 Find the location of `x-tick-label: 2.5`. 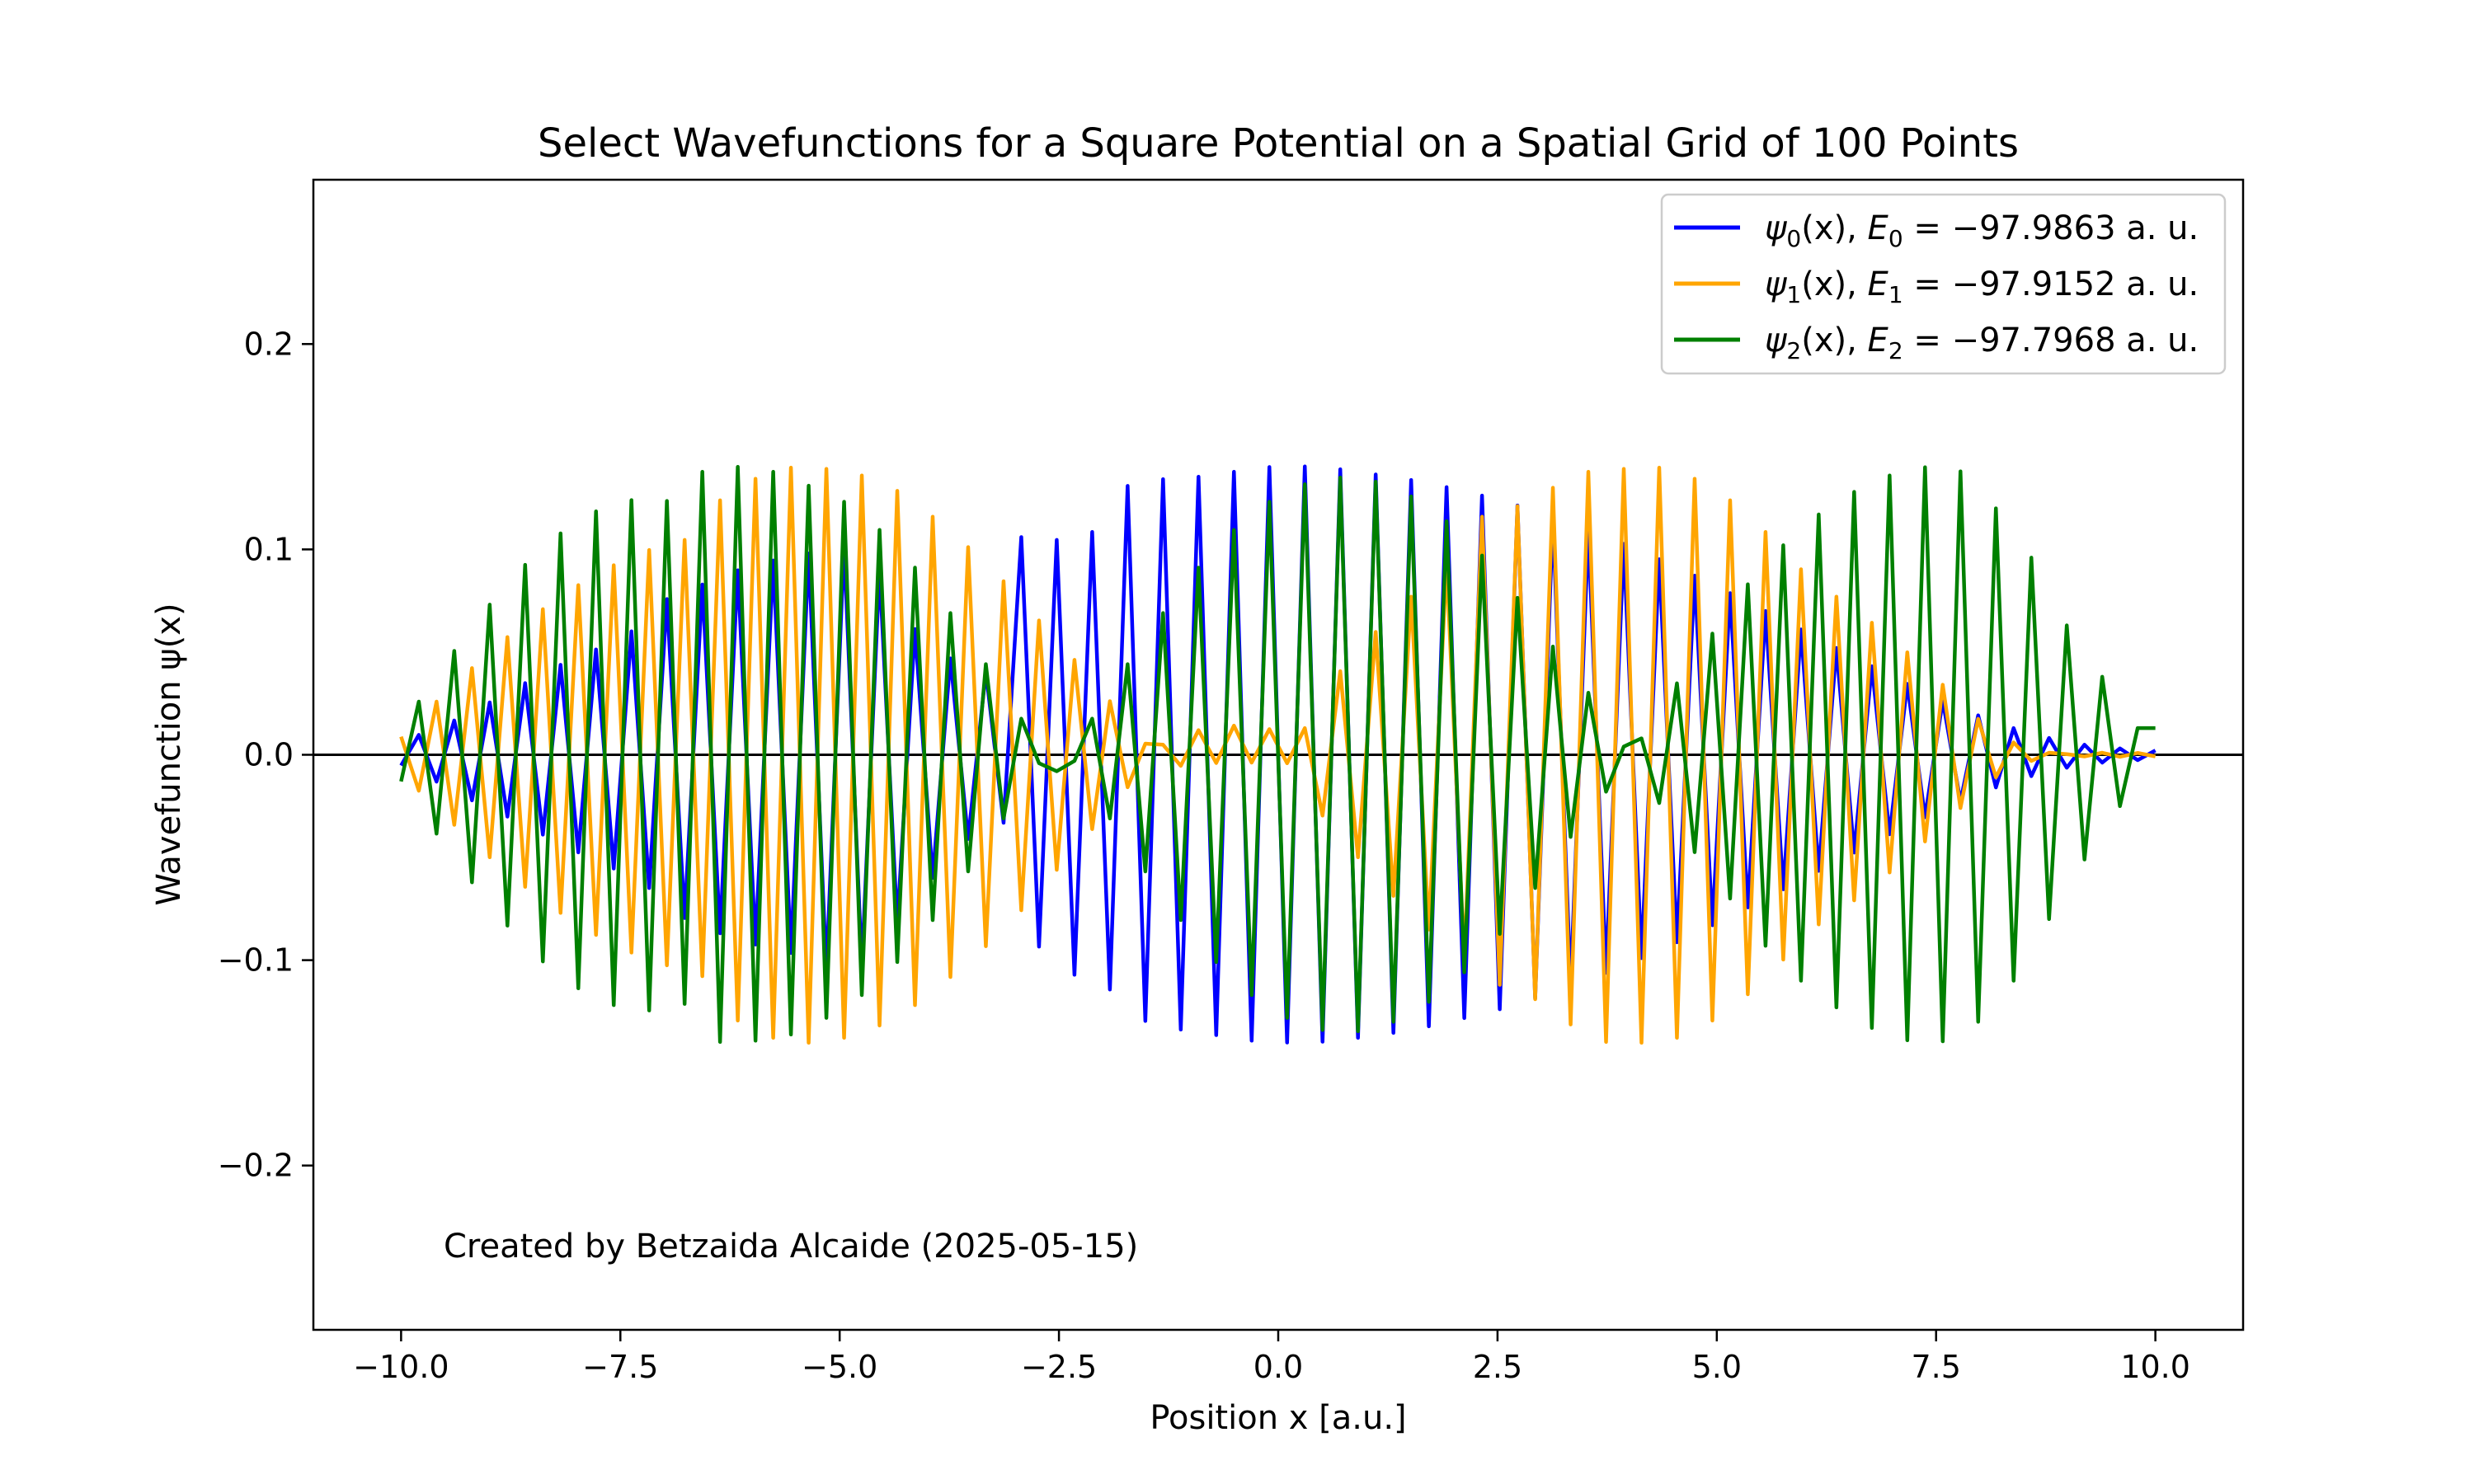

x-tick-label: 2.5 is located at coordinates (1497, 1367).